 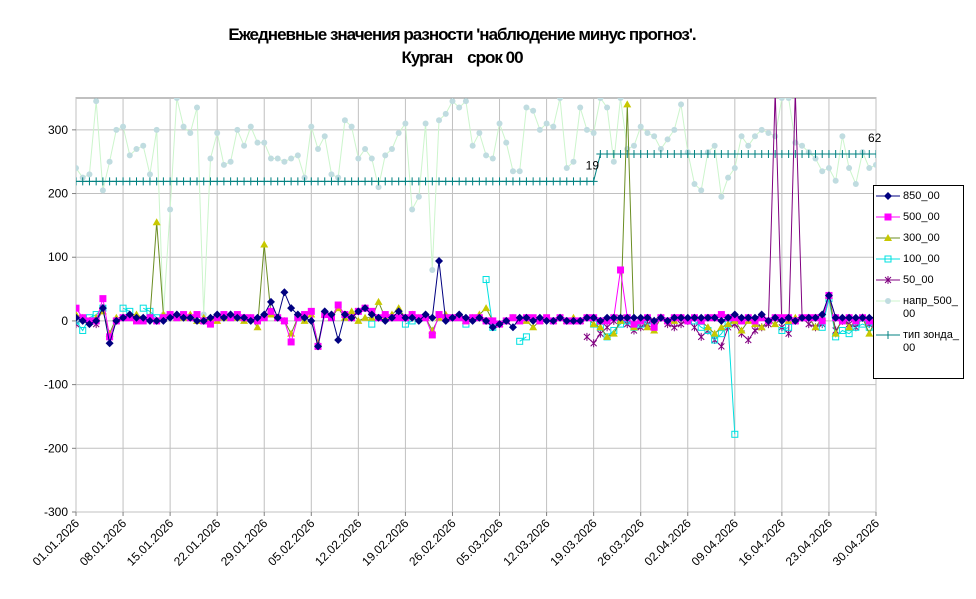 What do you see at coordinates (573, 542) in the screenshot?
I see `x-tick-label: 19.03.2026` at bounding box center [573, 542].